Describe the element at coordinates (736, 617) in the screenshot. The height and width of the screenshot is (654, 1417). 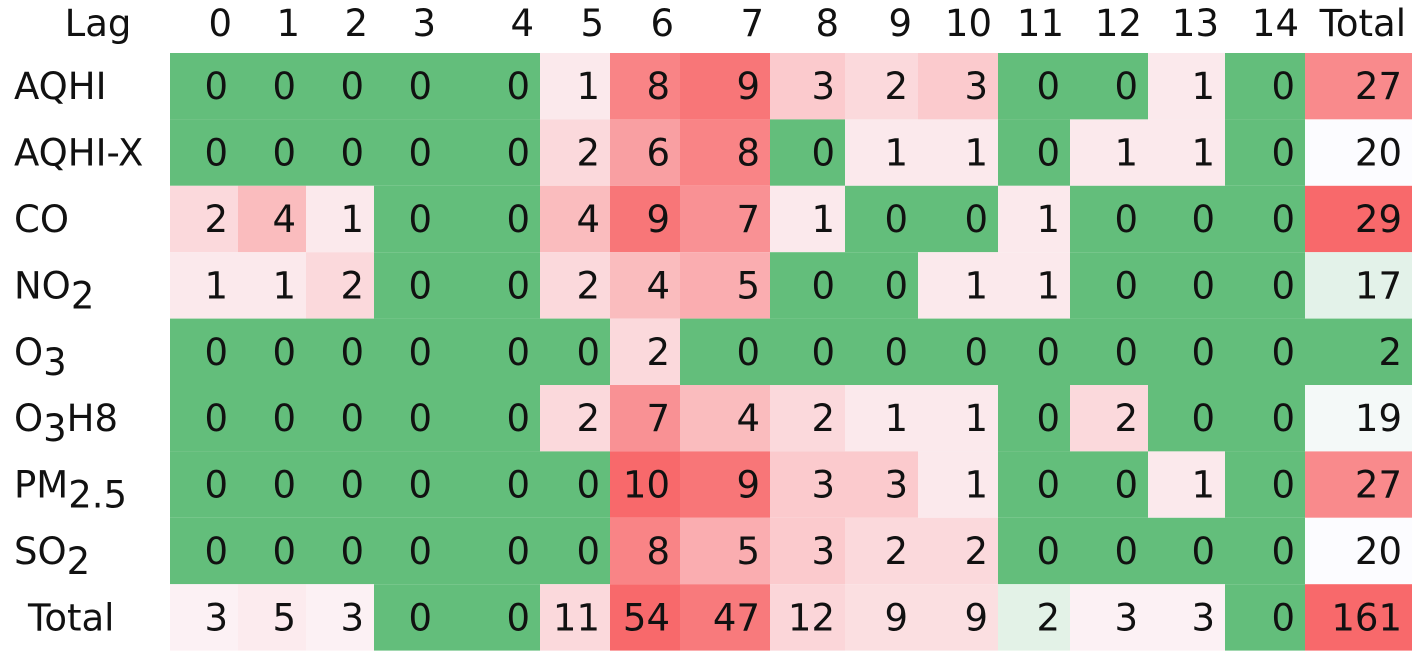
I see `cell-value: 47` at that location.